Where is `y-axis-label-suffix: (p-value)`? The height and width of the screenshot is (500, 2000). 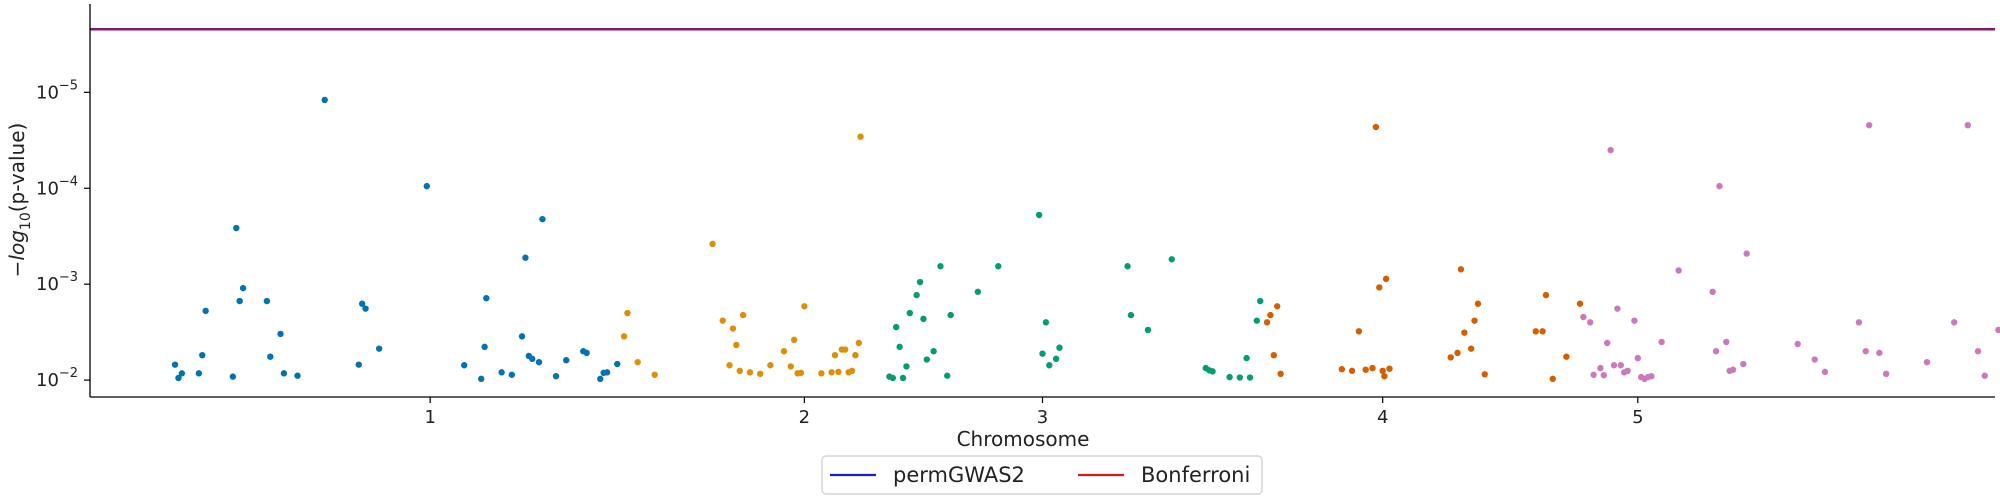
y-axis-label-suffix: (p-value) is located at coordinates (17, 168).